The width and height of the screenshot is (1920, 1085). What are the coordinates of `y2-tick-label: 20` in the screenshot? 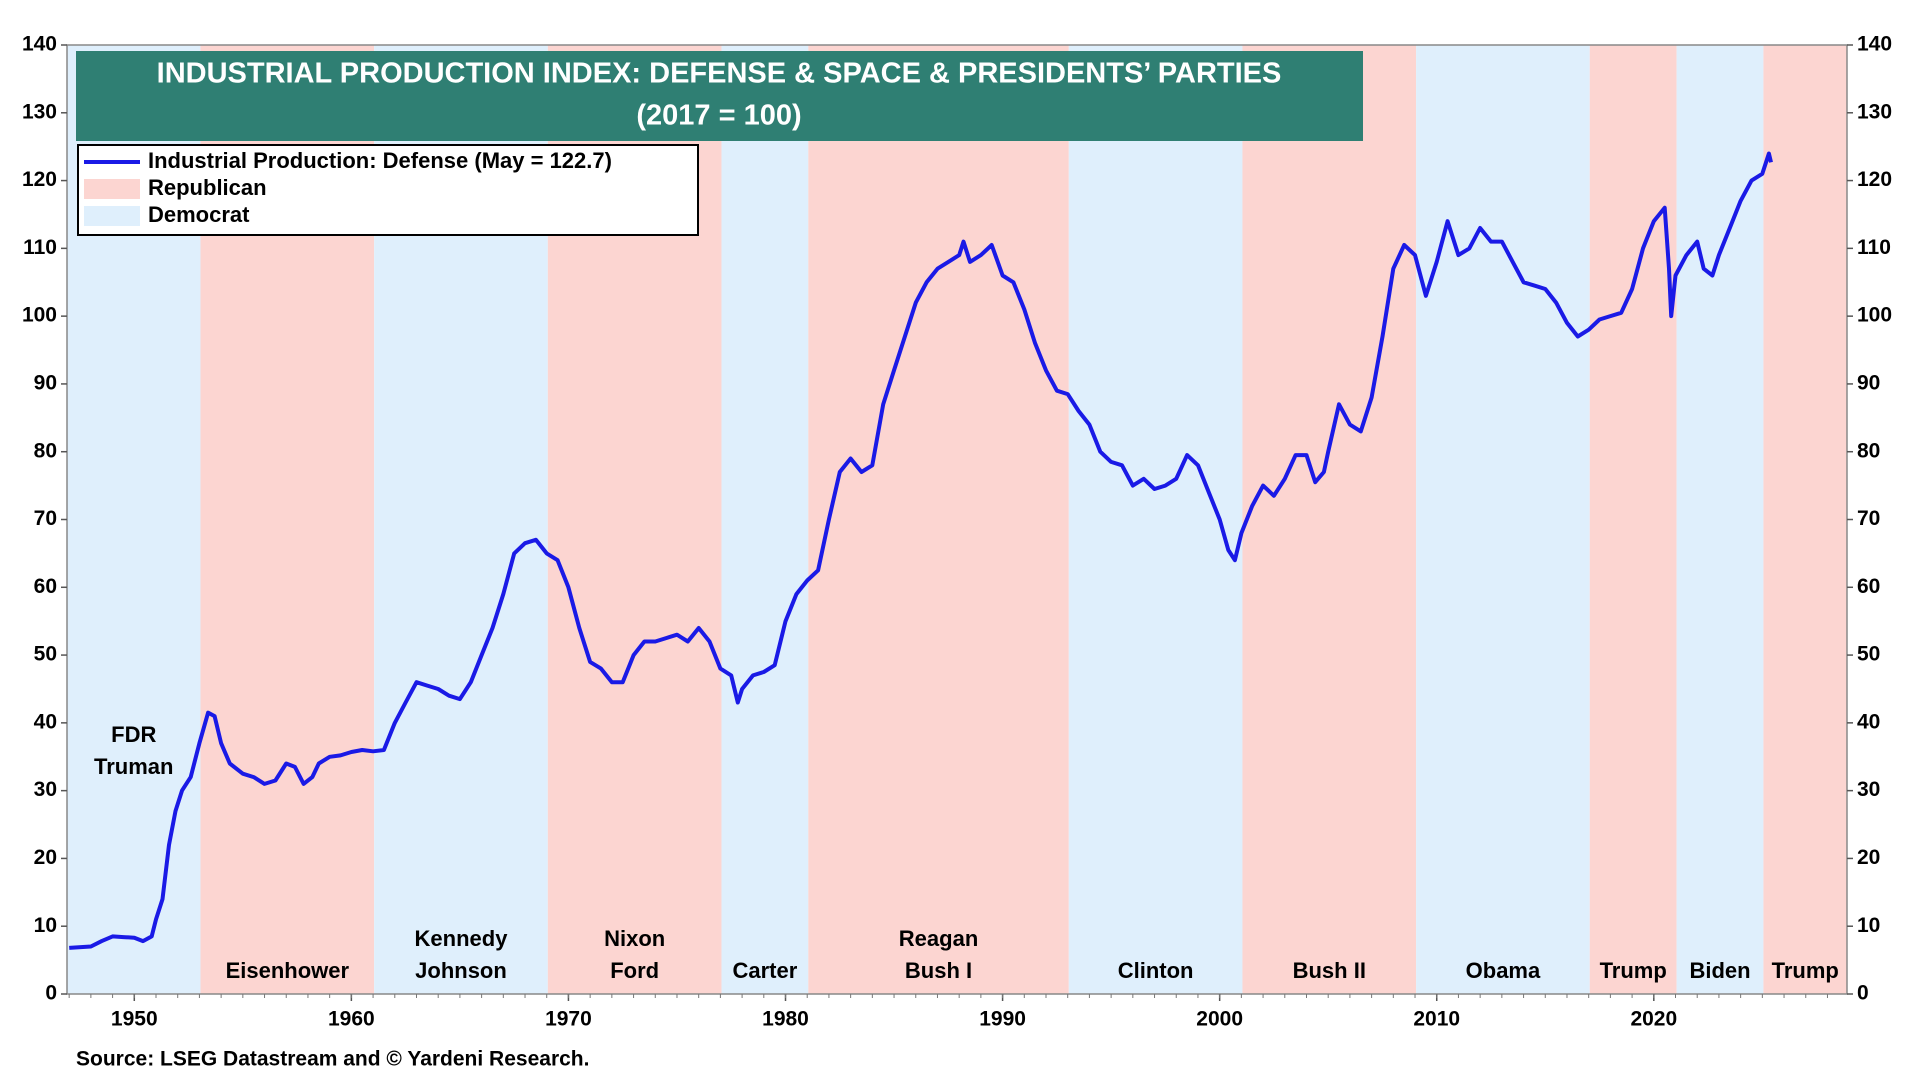 It's located at (1868, 857).